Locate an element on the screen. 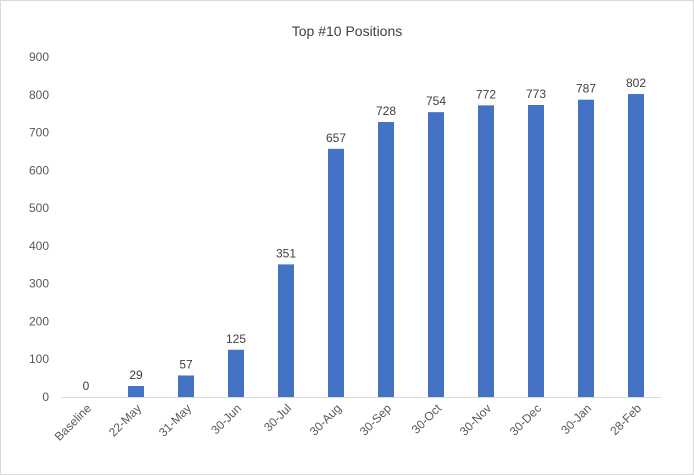 This screenshot has height=475, width=694. y-tick-label: 200 is located at coordinates (39, 321).